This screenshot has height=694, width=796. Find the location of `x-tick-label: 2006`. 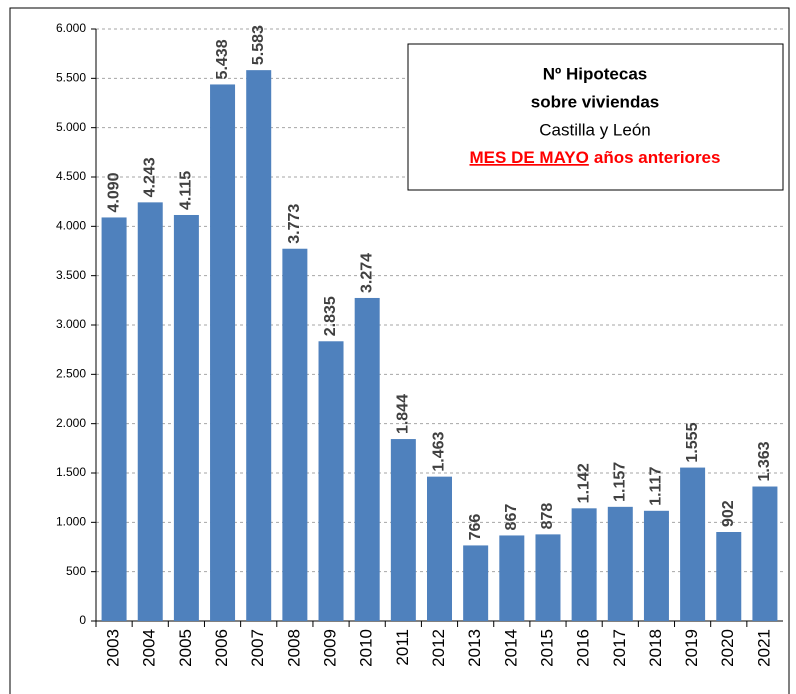

x-tick-label: 2006 is located at coordinates (221, 648).